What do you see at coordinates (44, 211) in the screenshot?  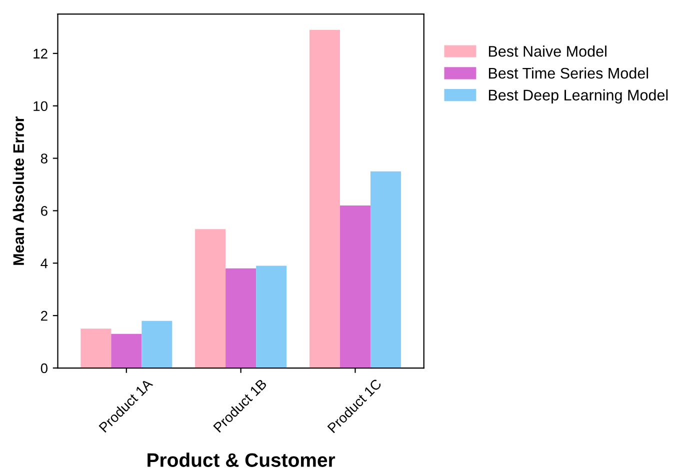 I see `y-tick-label: 6` at bounding box center [44, 211].